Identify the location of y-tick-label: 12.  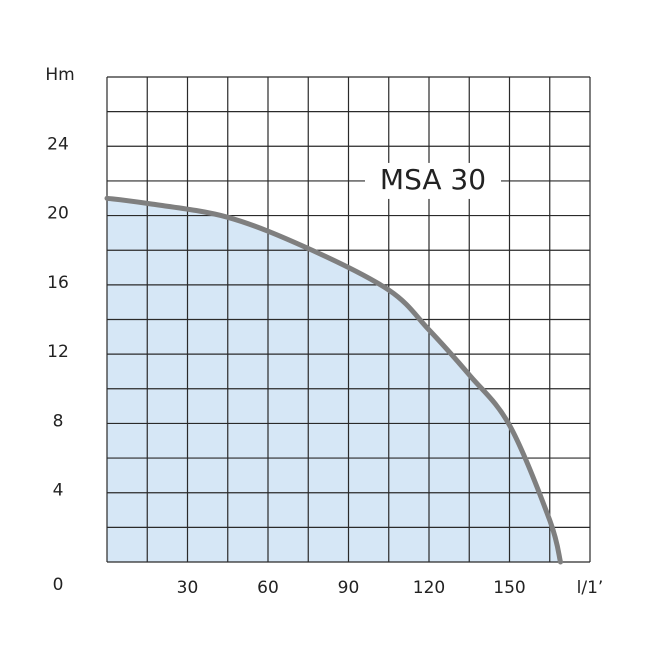
(58, 352).